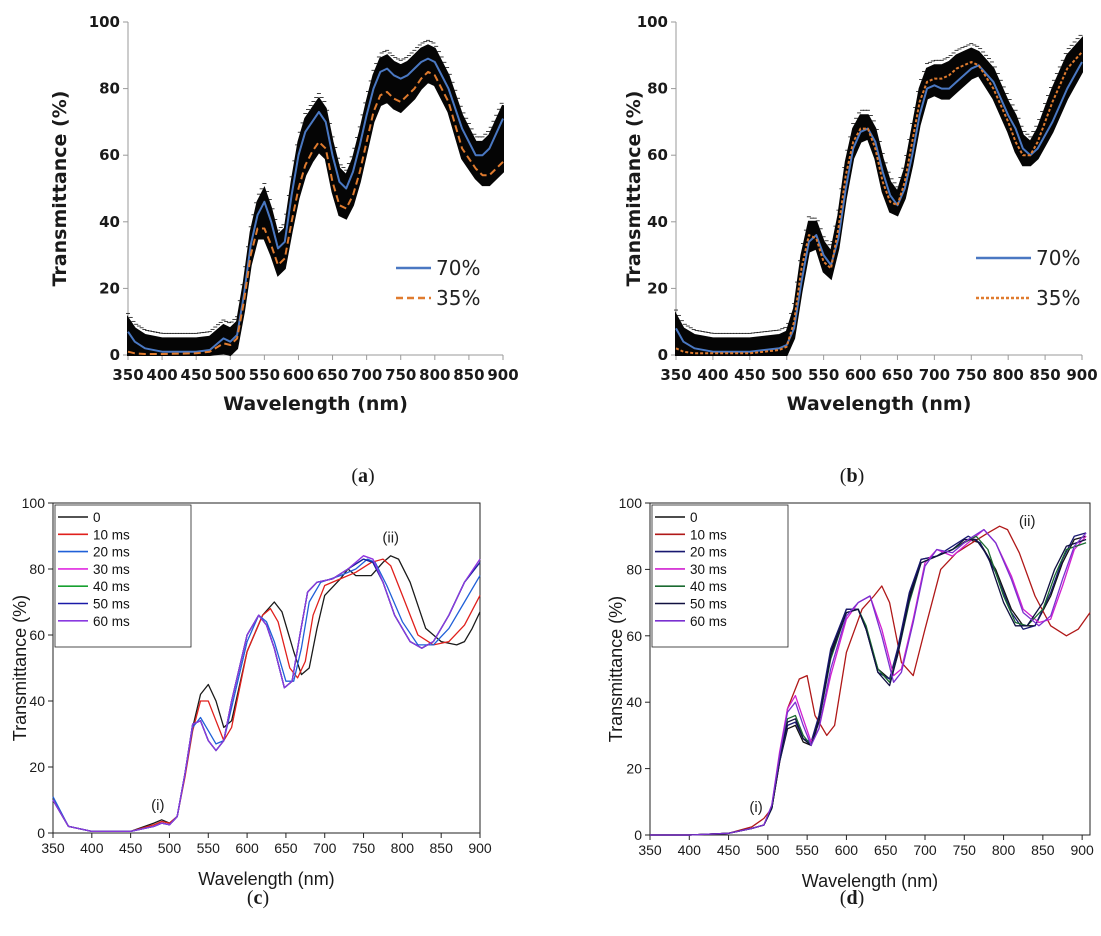  I want to click on annotation: (ii), so click(390, 538).